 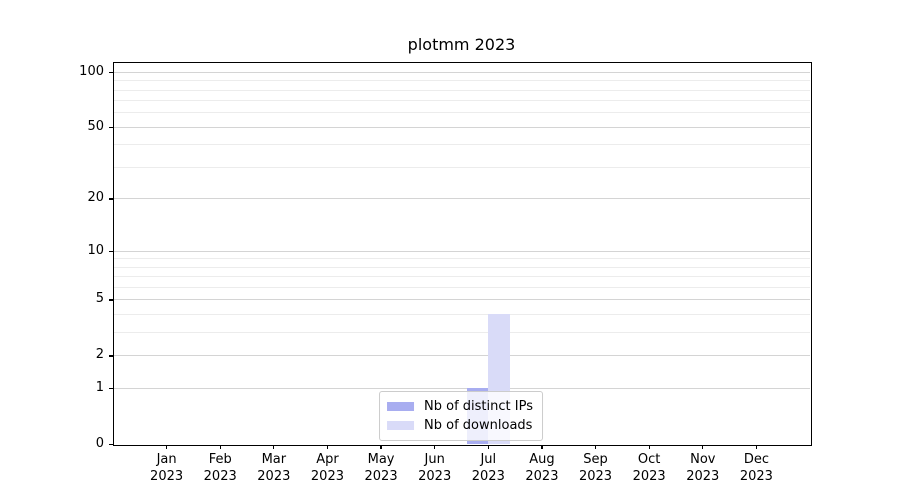 I want to click on x-tick-label: Feb 2023, so click(x=220, y=468).